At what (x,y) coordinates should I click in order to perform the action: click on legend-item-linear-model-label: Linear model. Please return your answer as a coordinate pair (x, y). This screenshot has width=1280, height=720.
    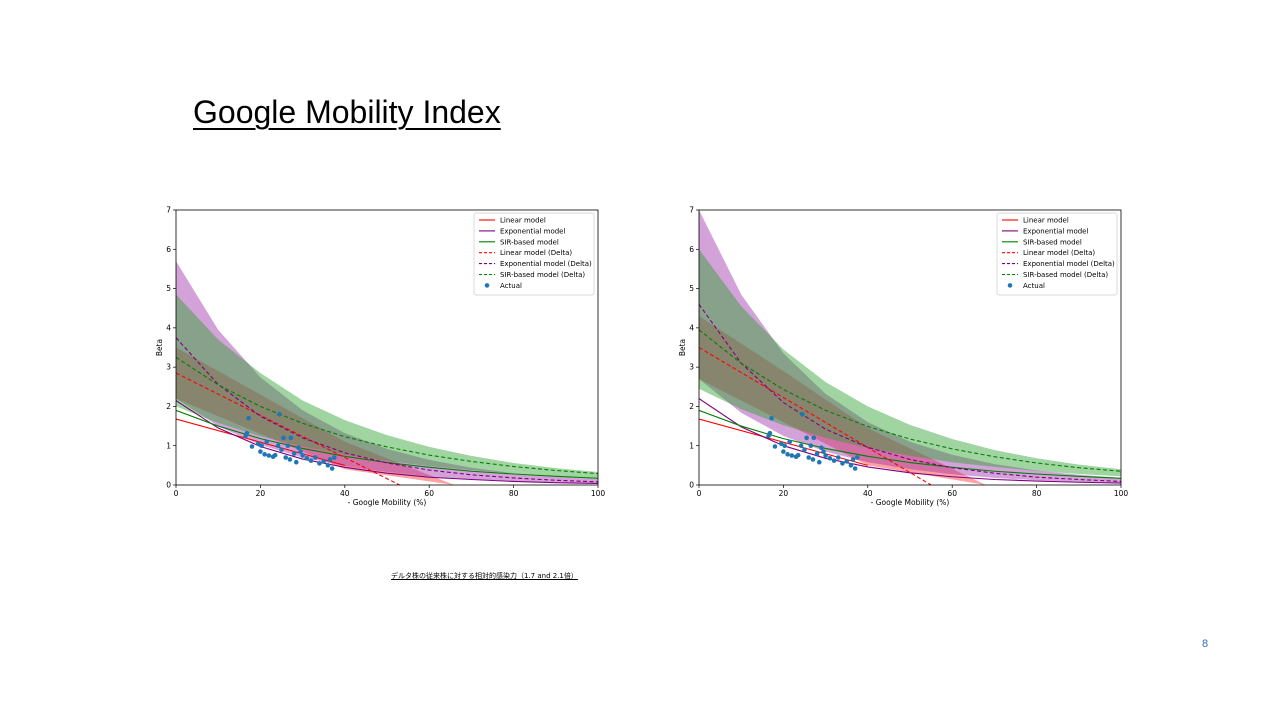
    Looking at the image, I should click on (523, 221).